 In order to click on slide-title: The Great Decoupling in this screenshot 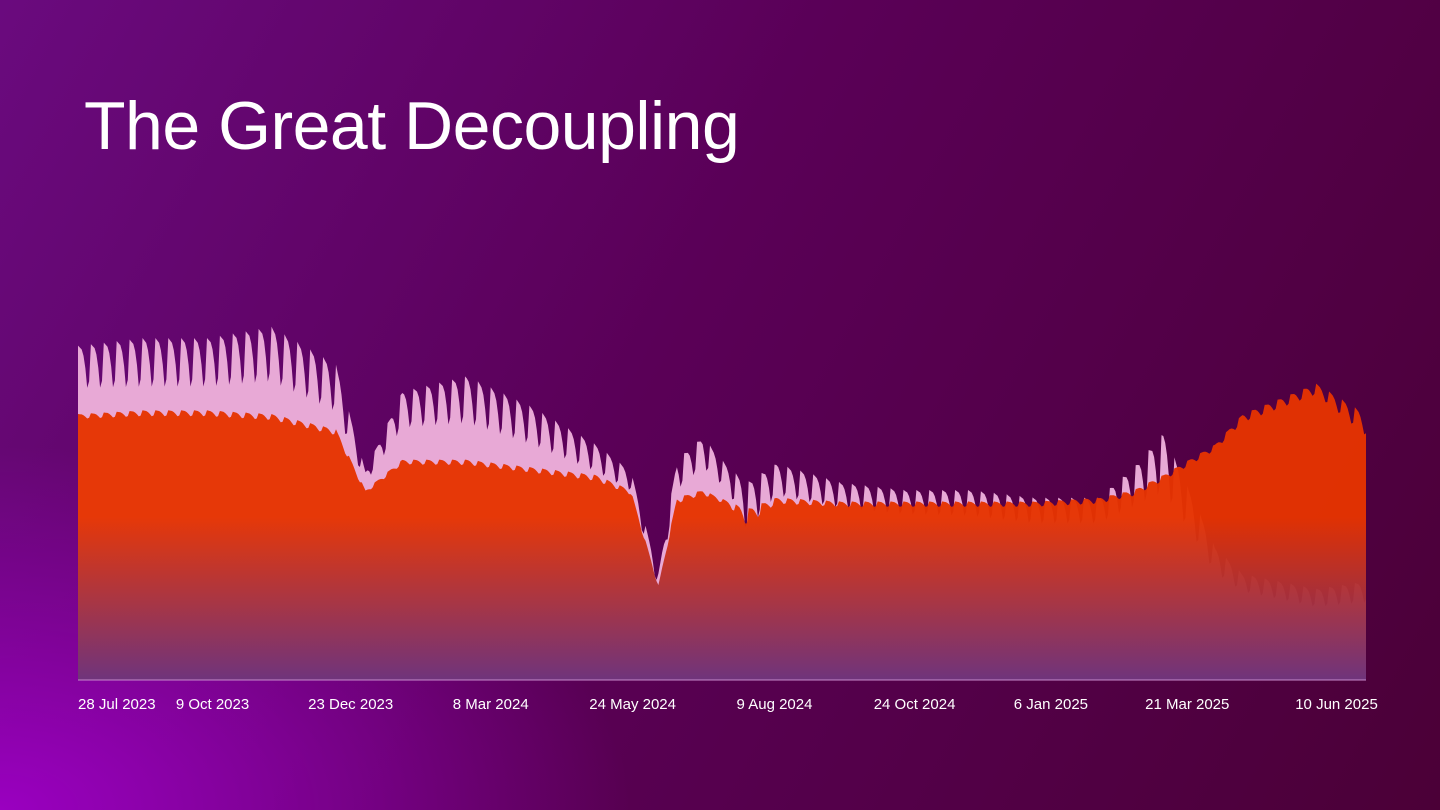, I will do `click(412, 126)`.